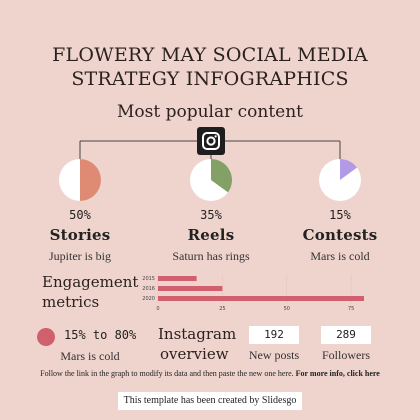  What do you see at coordinates (211, 256) in the screenshot?
I see `reels-subtitle: Saturn has rings` at bounding box center [211, 256].